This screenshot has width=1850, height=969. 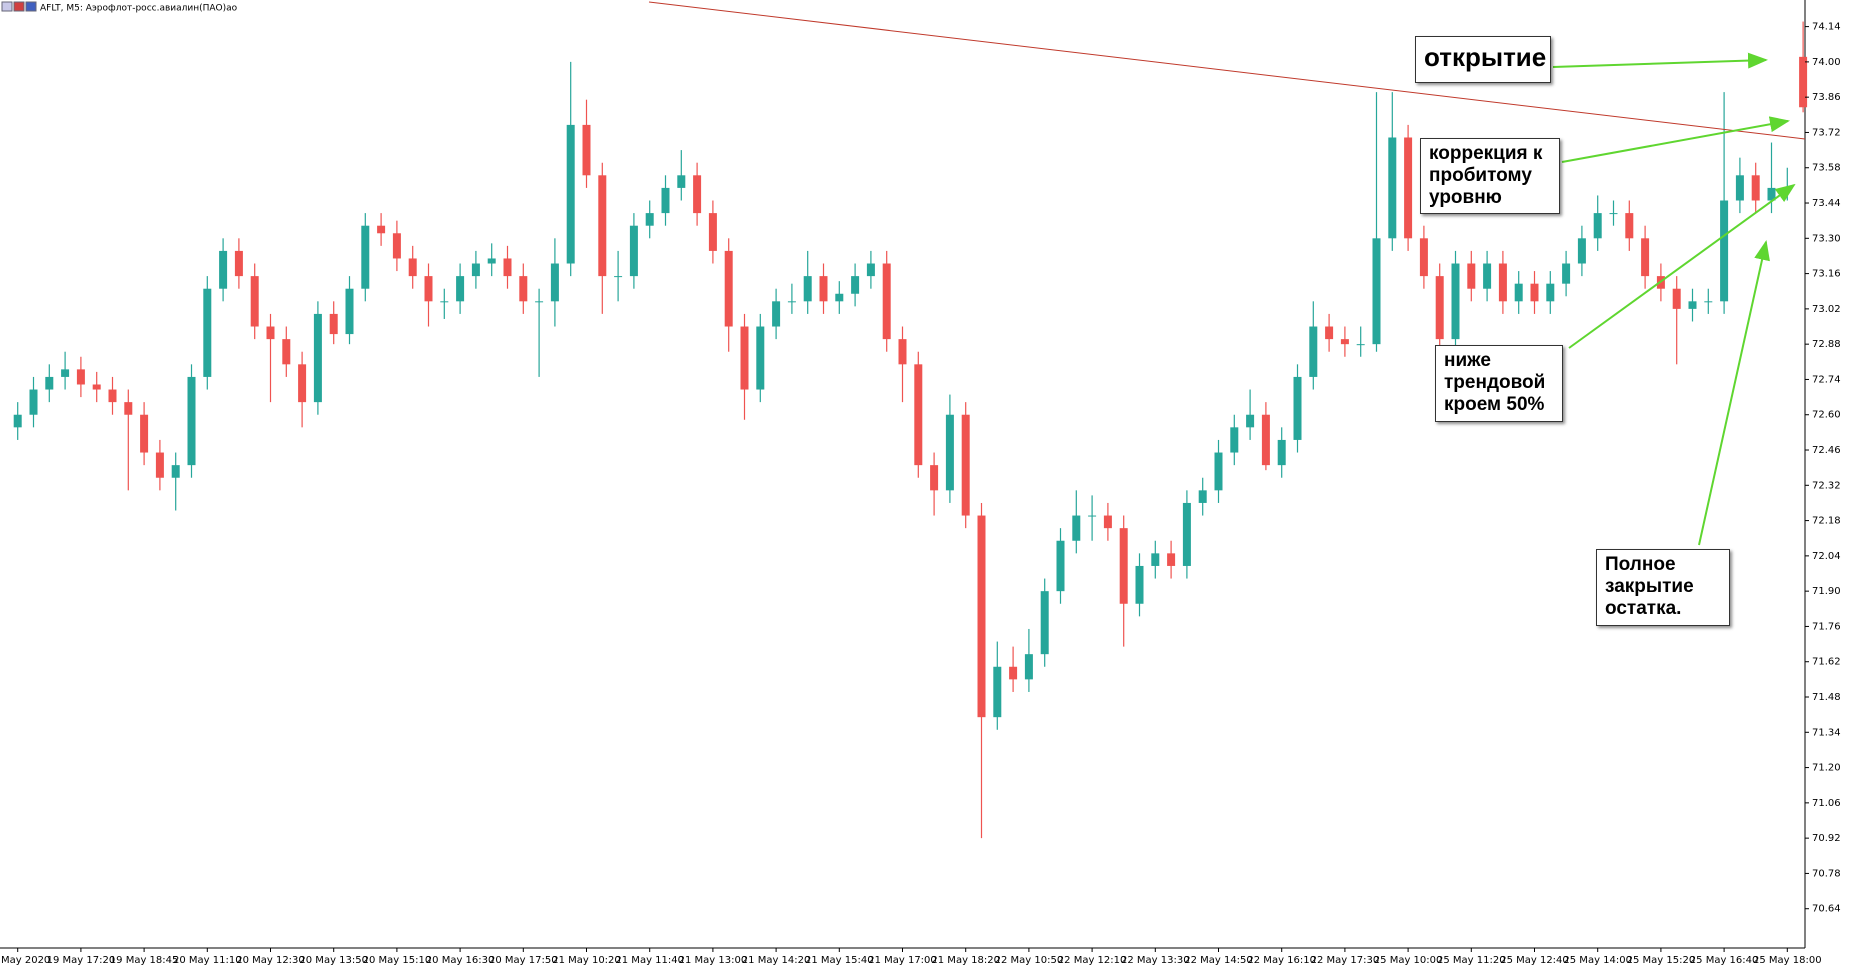 What do you see at coordinates (1227, 70) in the screenshot?
I see `trend-line` at bounding box center [1227, 70].